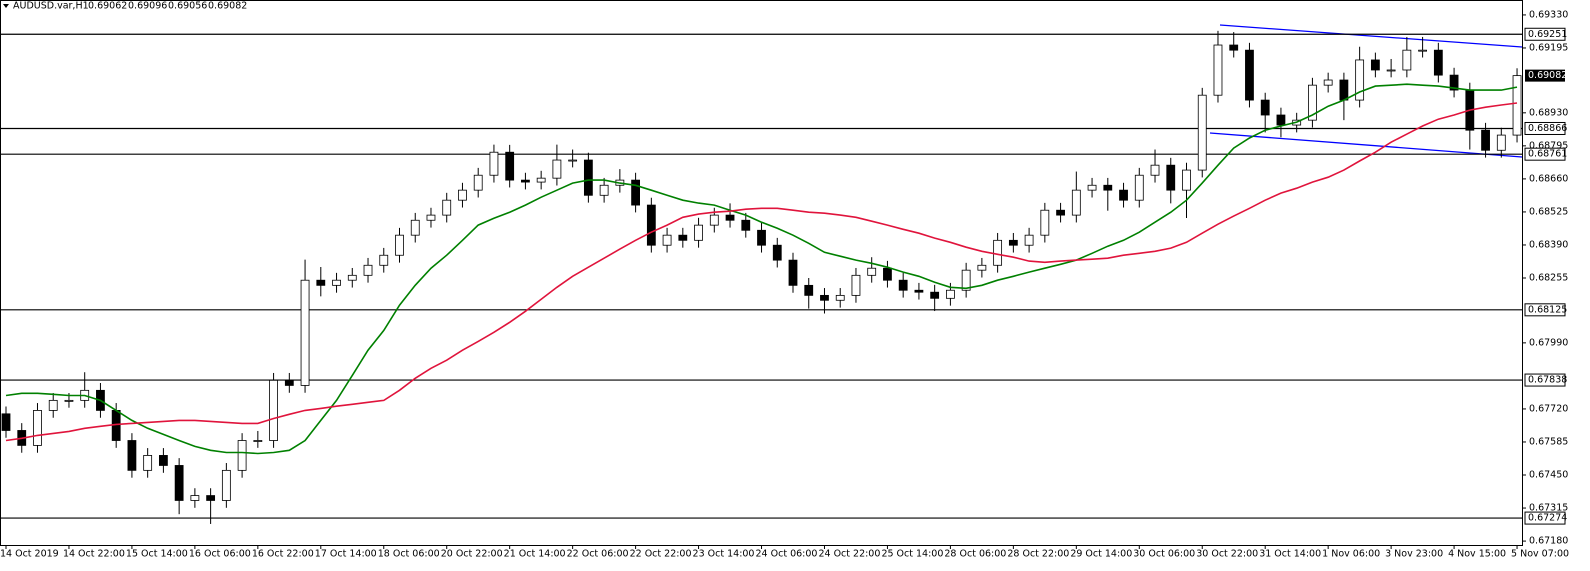 Image resolution: width=1590 pixels, height=571 pixels. I want to click on level-label: 0.67838, so click(1547, 380).